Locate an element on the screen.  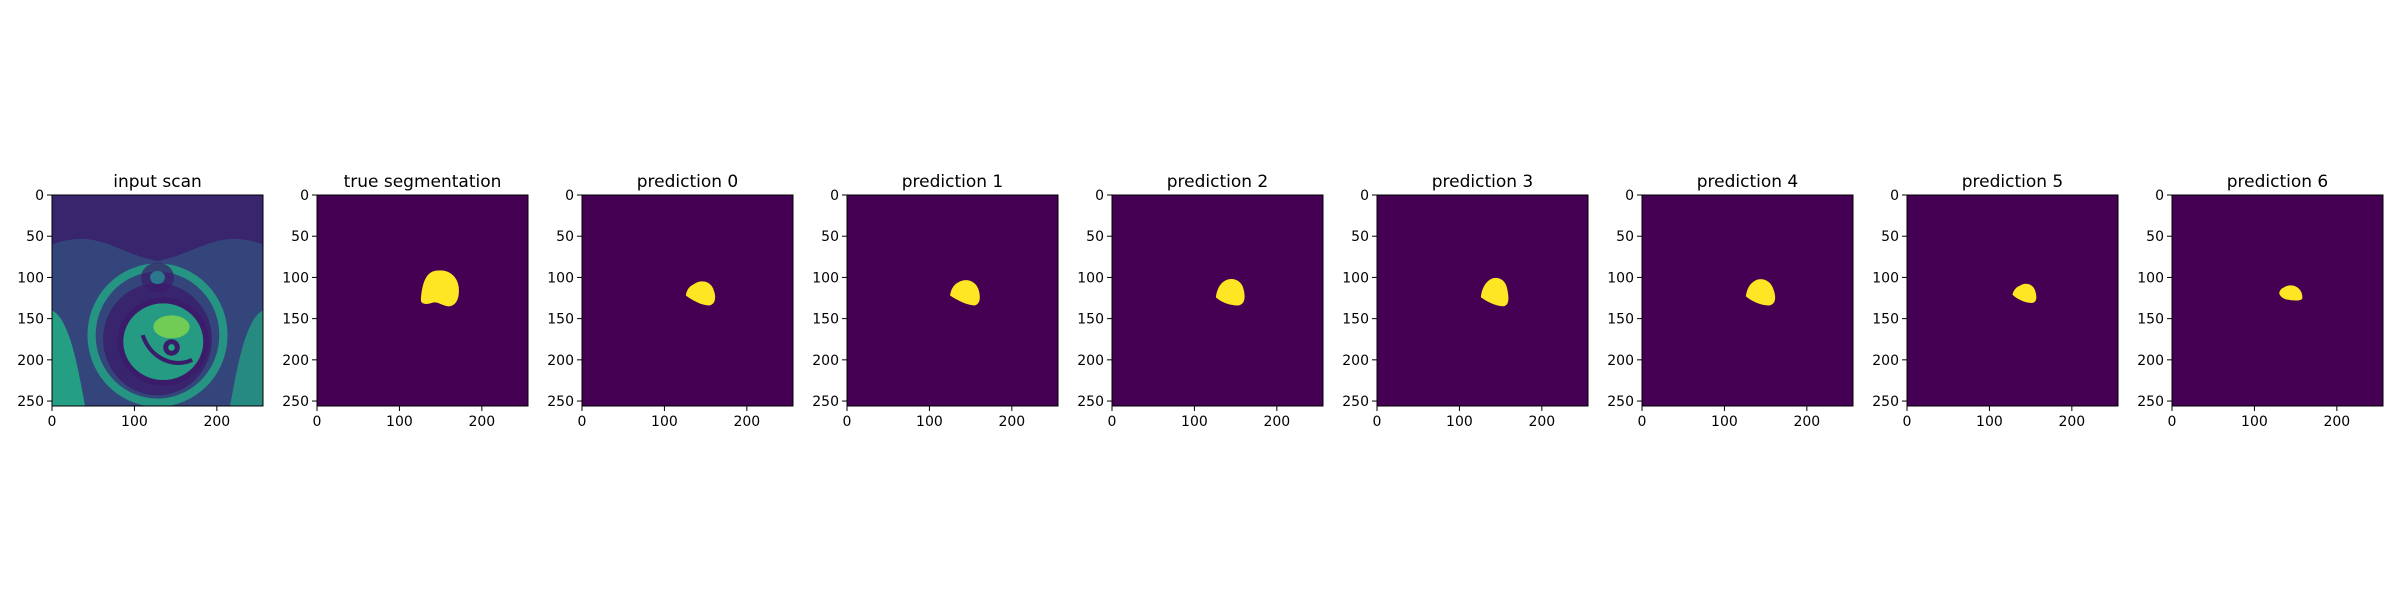
panel-truth: true segmentation 0 100 200 0 50 100 150 200 250 is located at coordinates (405, 301).